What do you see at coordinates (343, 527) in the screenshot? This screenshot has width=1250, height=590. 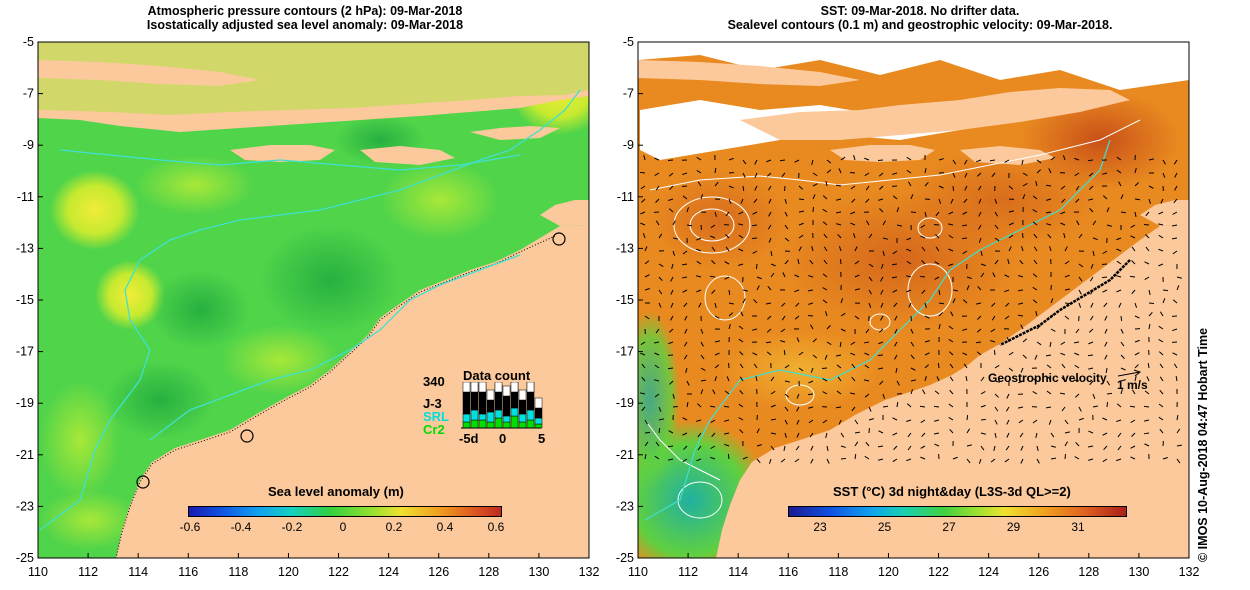 I see `sla-colorbar-tick: 0` at bounding box center [343, 527].